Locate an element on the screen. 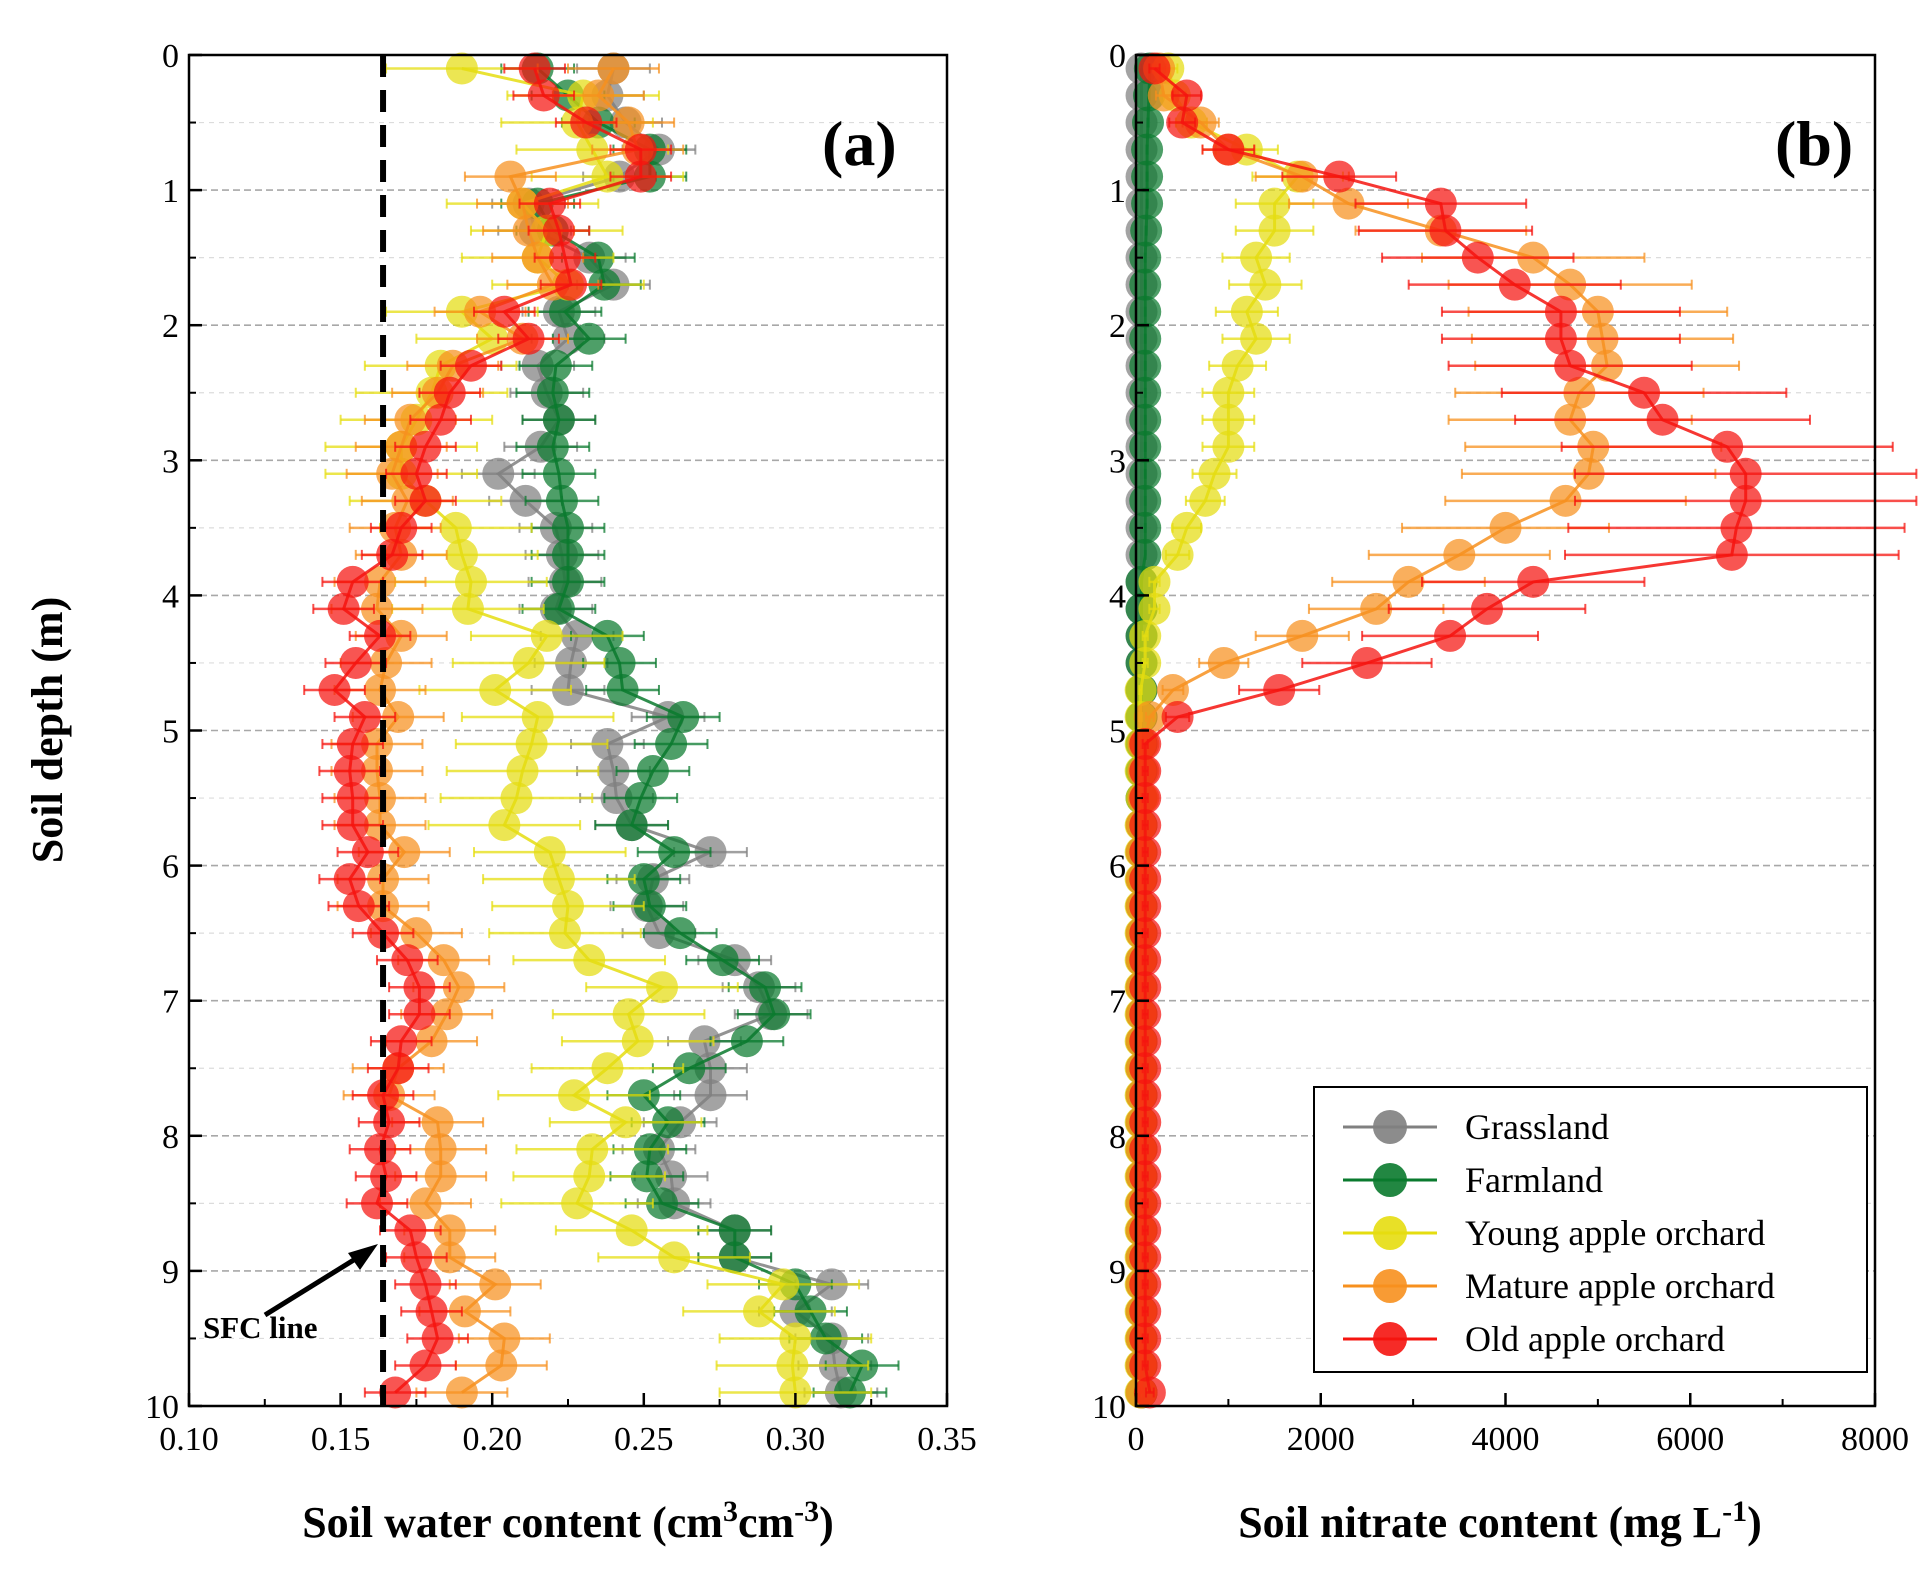 The width and height of the screenshot is (1927, 1570). legend-item: Grassland is located at coordinates (1476, 1127).